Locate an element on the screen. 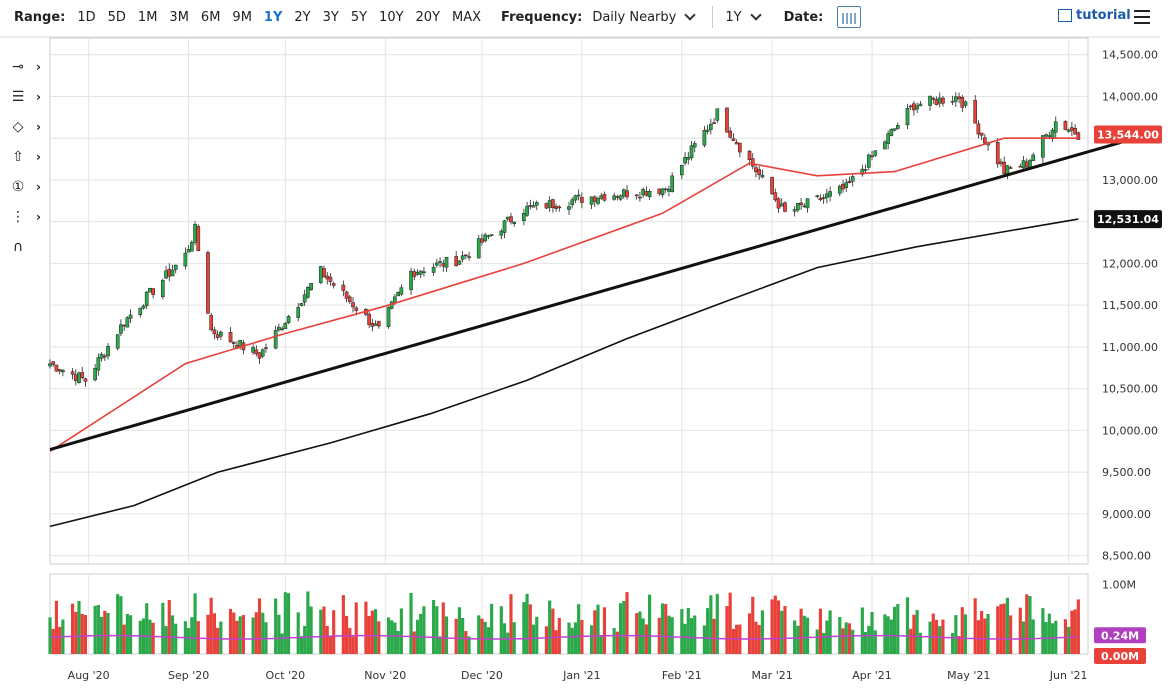 Image resolution: width=1175 pixels, height=693 pixels. range-buttons: 1D 5D 1M 3M 6M 9M 1Y 2Y 3Y 5Y 10Y 20Y MAX is located at coordinates (279, 17).